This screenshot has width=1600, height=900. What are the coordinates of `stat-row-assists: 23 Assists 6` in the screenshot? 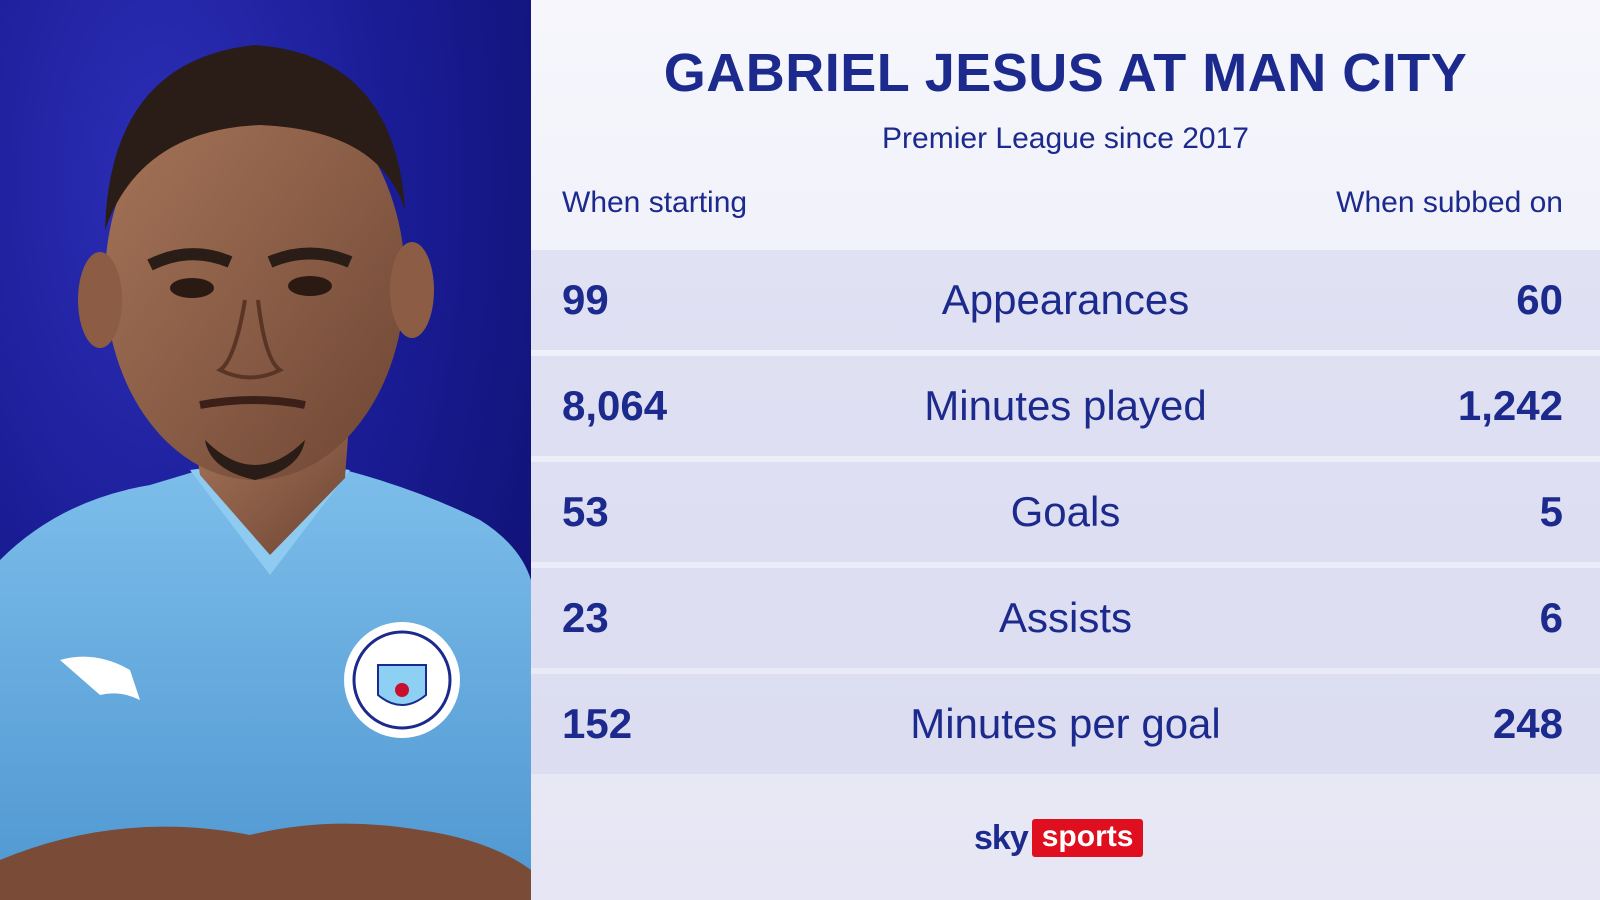 It's located at (1065, 618).